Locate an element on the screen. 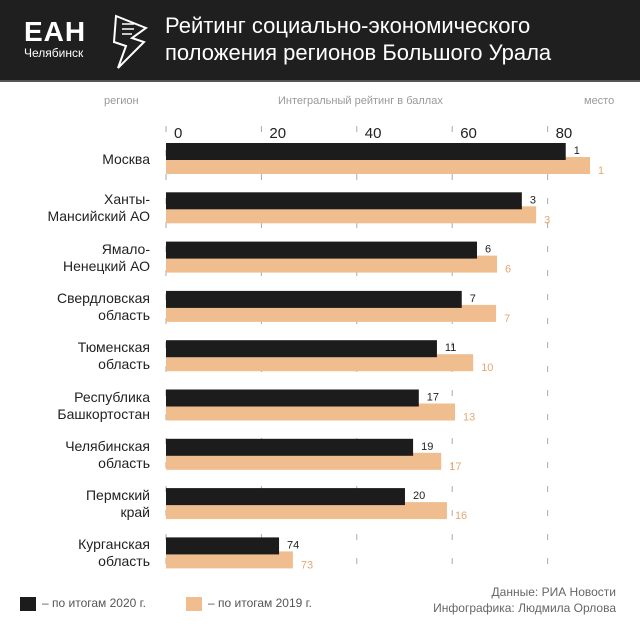 The image size is (640, 640). region-label-line: Тюменская is located at coordinates (113, 347).